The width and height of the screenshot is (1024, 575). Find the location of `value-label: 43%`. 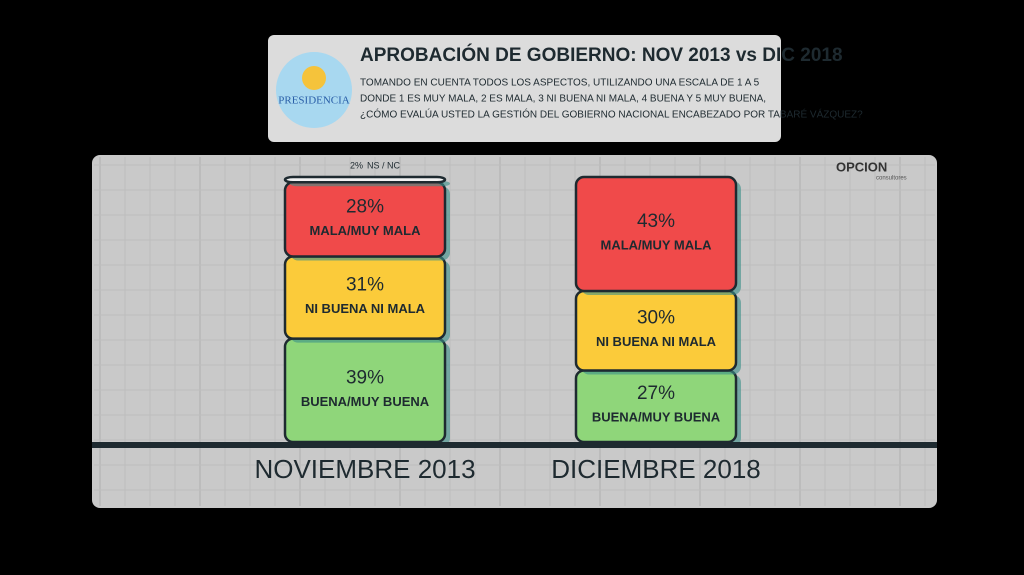

value-label: 43% is located at coordinates (656, 221).